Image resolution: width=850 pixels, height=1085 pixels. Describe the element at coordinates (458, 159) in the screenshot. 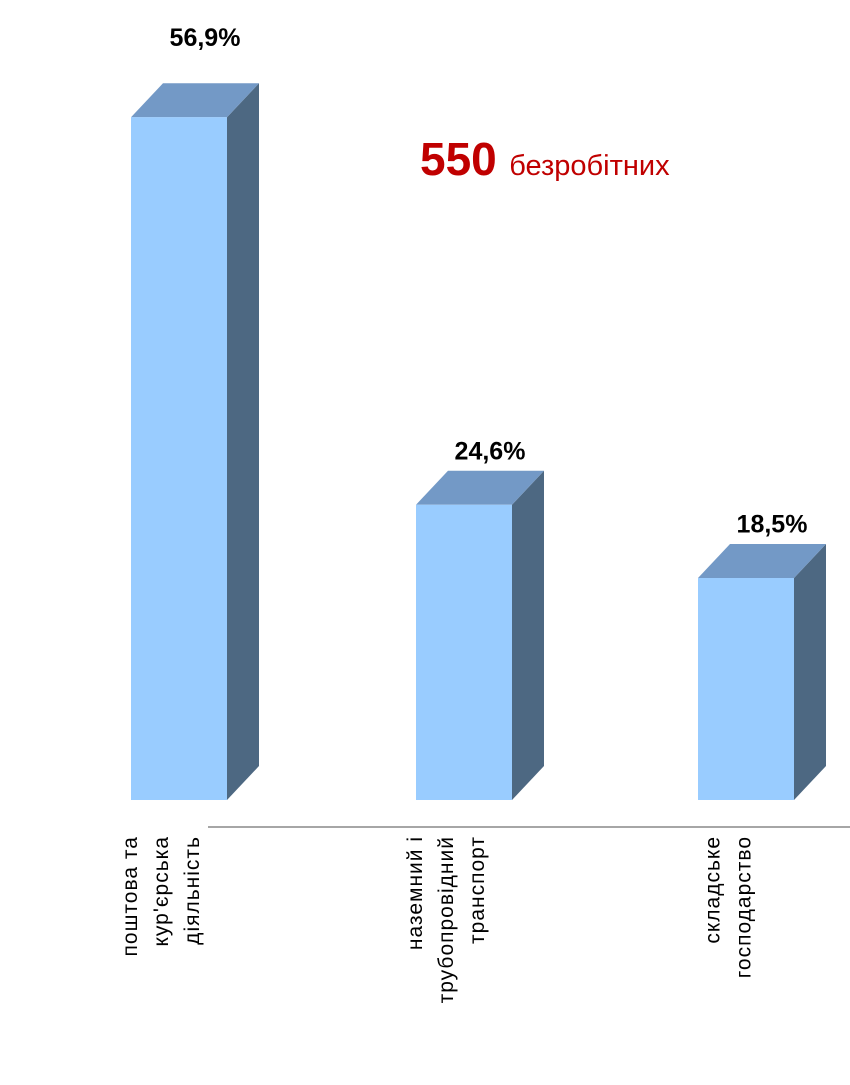

I see `annotation-number: 550` at that location.